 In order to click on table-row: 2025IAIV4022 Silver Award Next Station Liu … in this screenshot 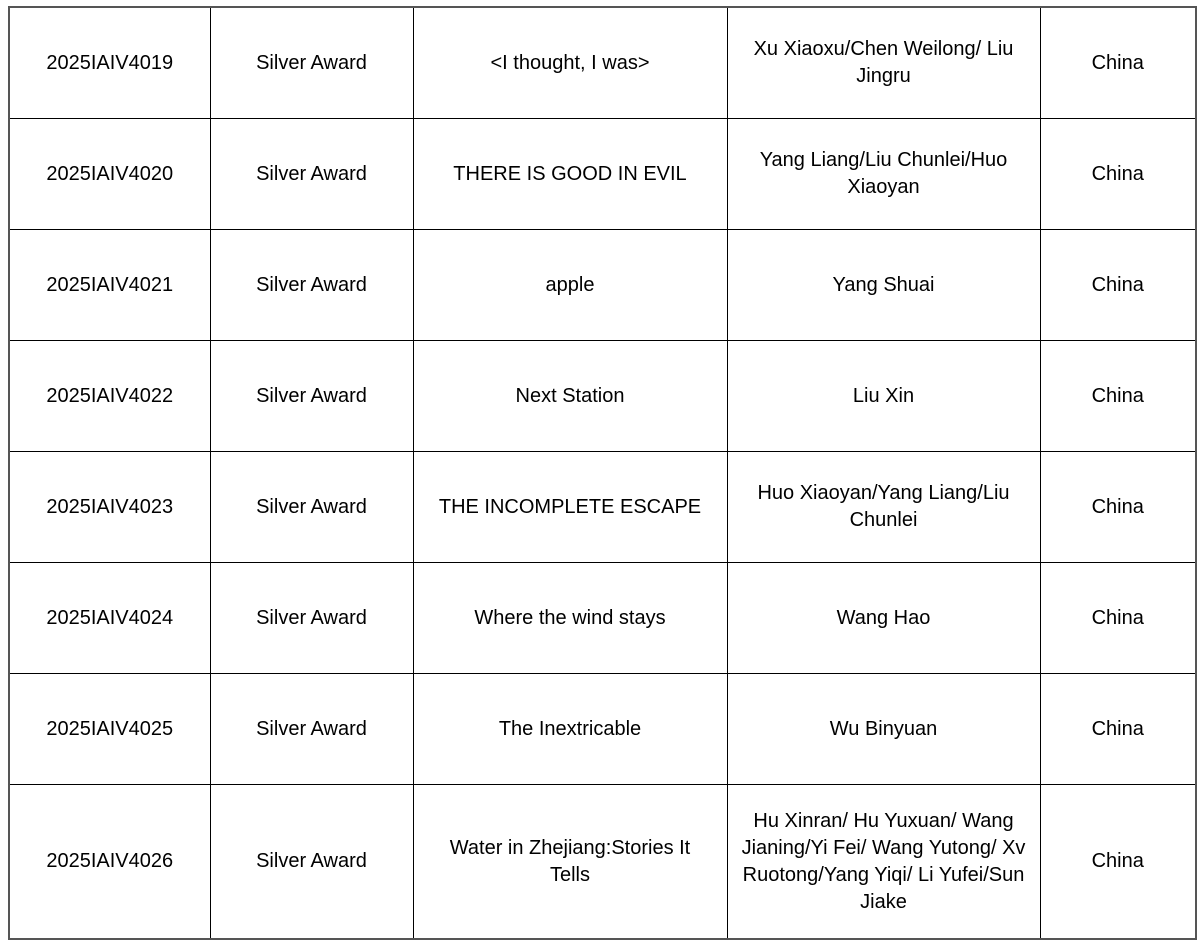, I will do `click(602, 396)`.